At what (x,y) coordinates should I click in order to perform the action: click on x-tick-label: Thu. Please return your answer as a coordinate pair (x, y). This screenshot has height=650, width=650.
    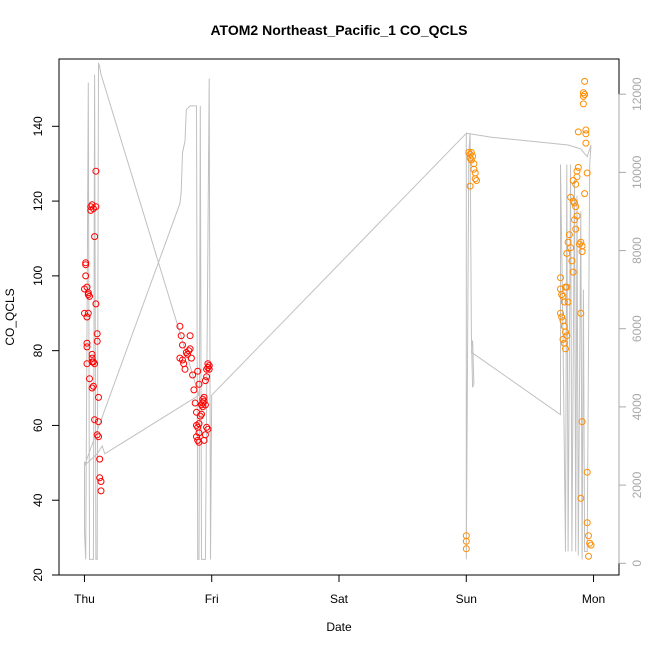
    Looking at the image, I should click on (84, 599).